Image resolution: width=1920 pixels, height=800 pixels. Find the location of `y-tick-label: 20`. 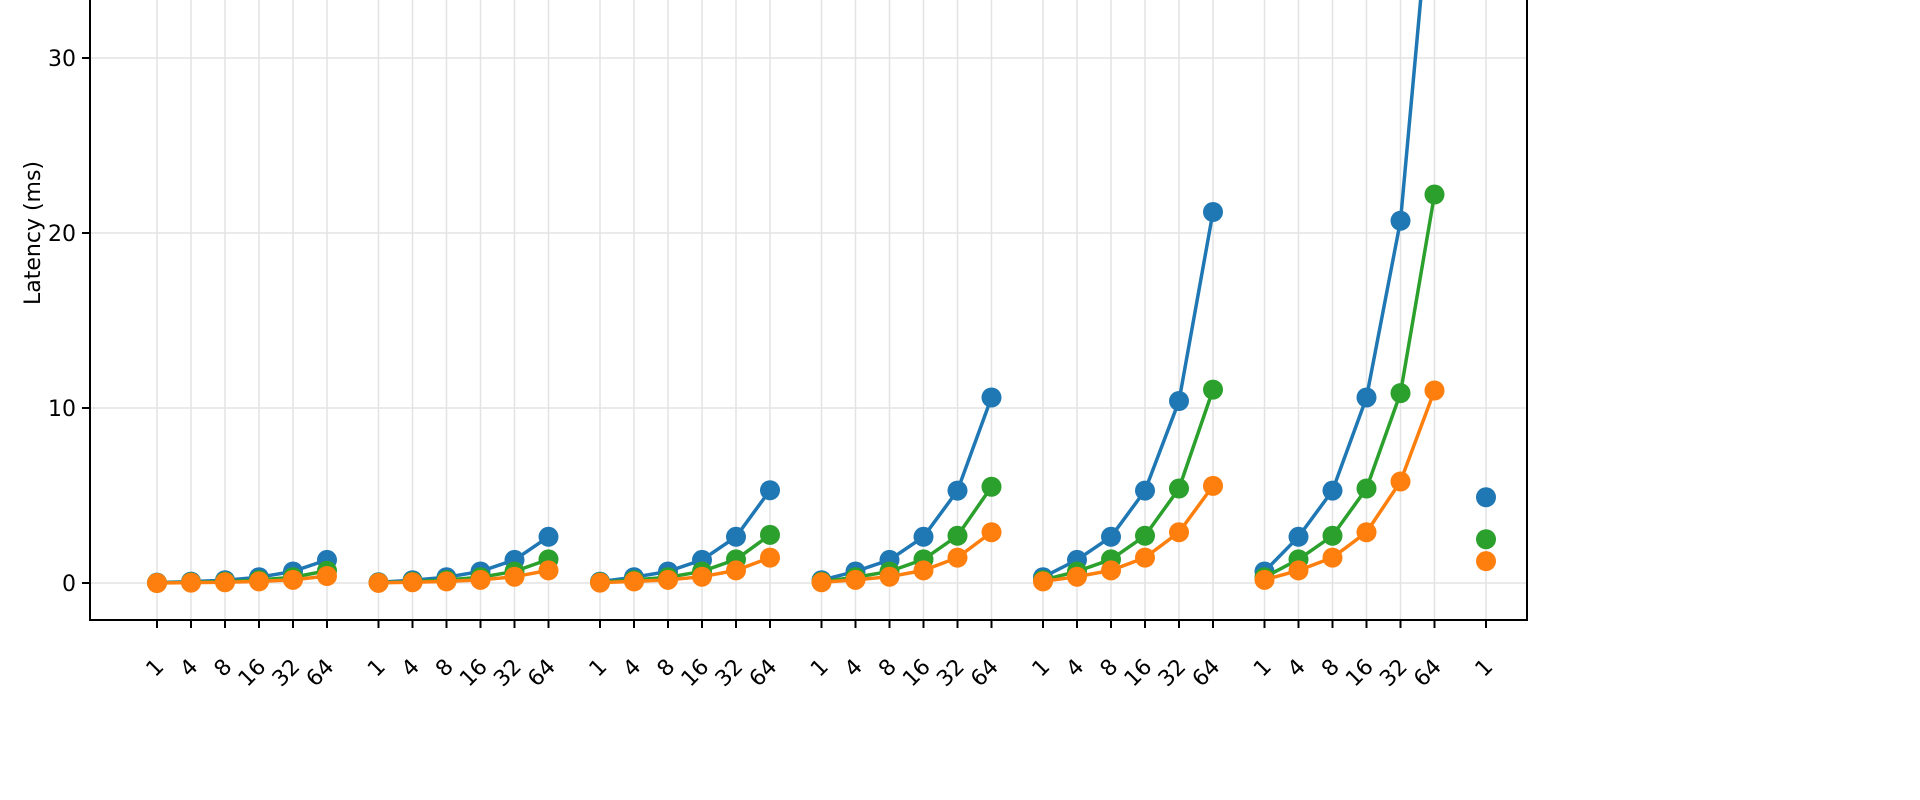

y-tick-label: 20 is located at coordinates (62, 234).